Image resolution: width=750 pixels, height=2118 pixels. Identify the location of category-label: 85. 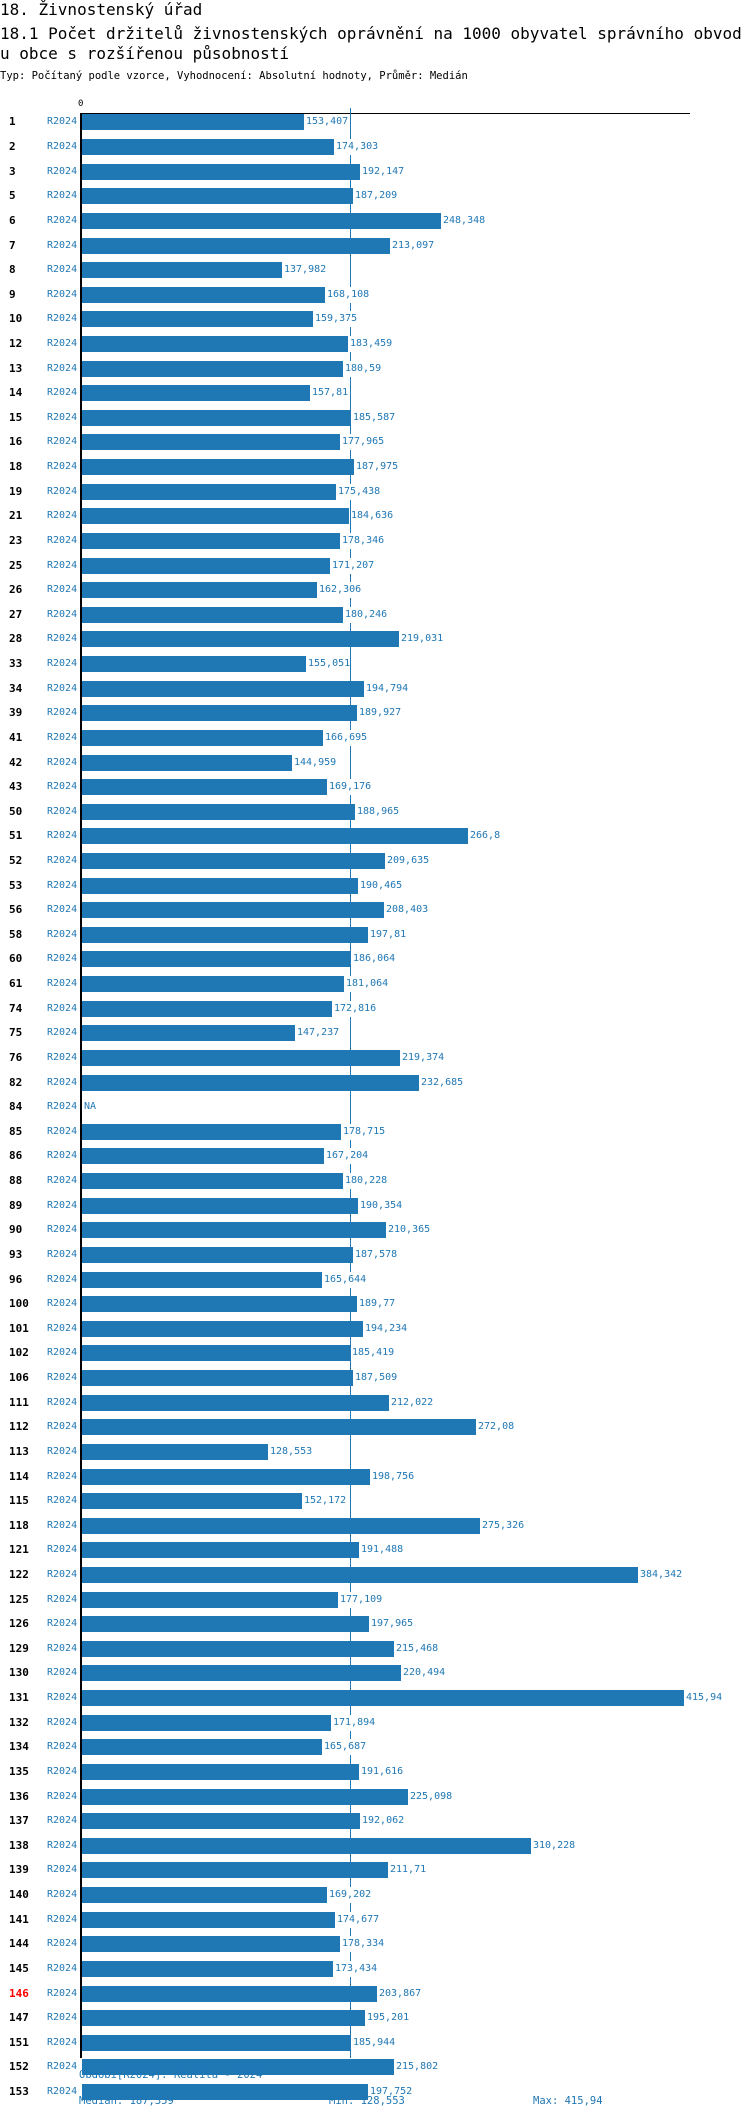
(16, 1131).